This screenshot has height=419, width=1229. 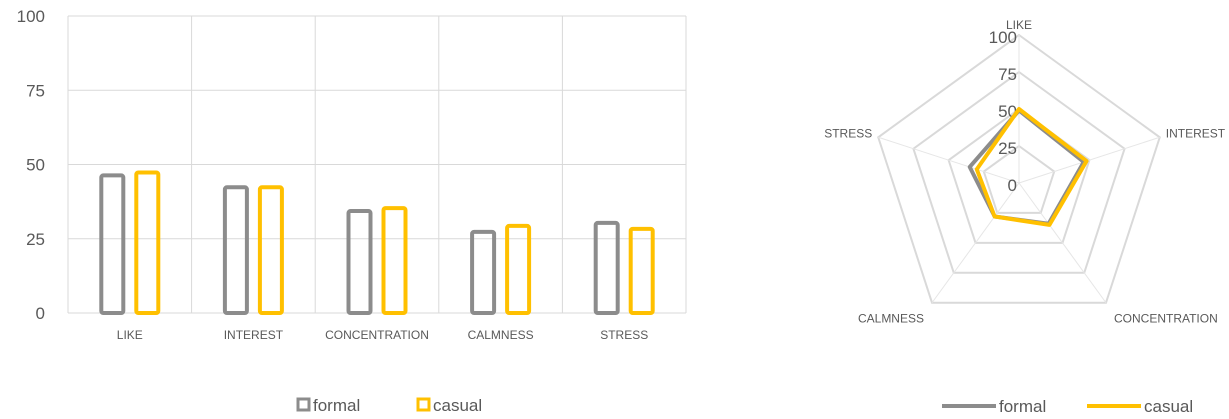 What do you see at coordinates (1166, 319) in the screenshot?
I see `radar-axis-label: CONCENTRATION` at bounding box center [1166, 319].